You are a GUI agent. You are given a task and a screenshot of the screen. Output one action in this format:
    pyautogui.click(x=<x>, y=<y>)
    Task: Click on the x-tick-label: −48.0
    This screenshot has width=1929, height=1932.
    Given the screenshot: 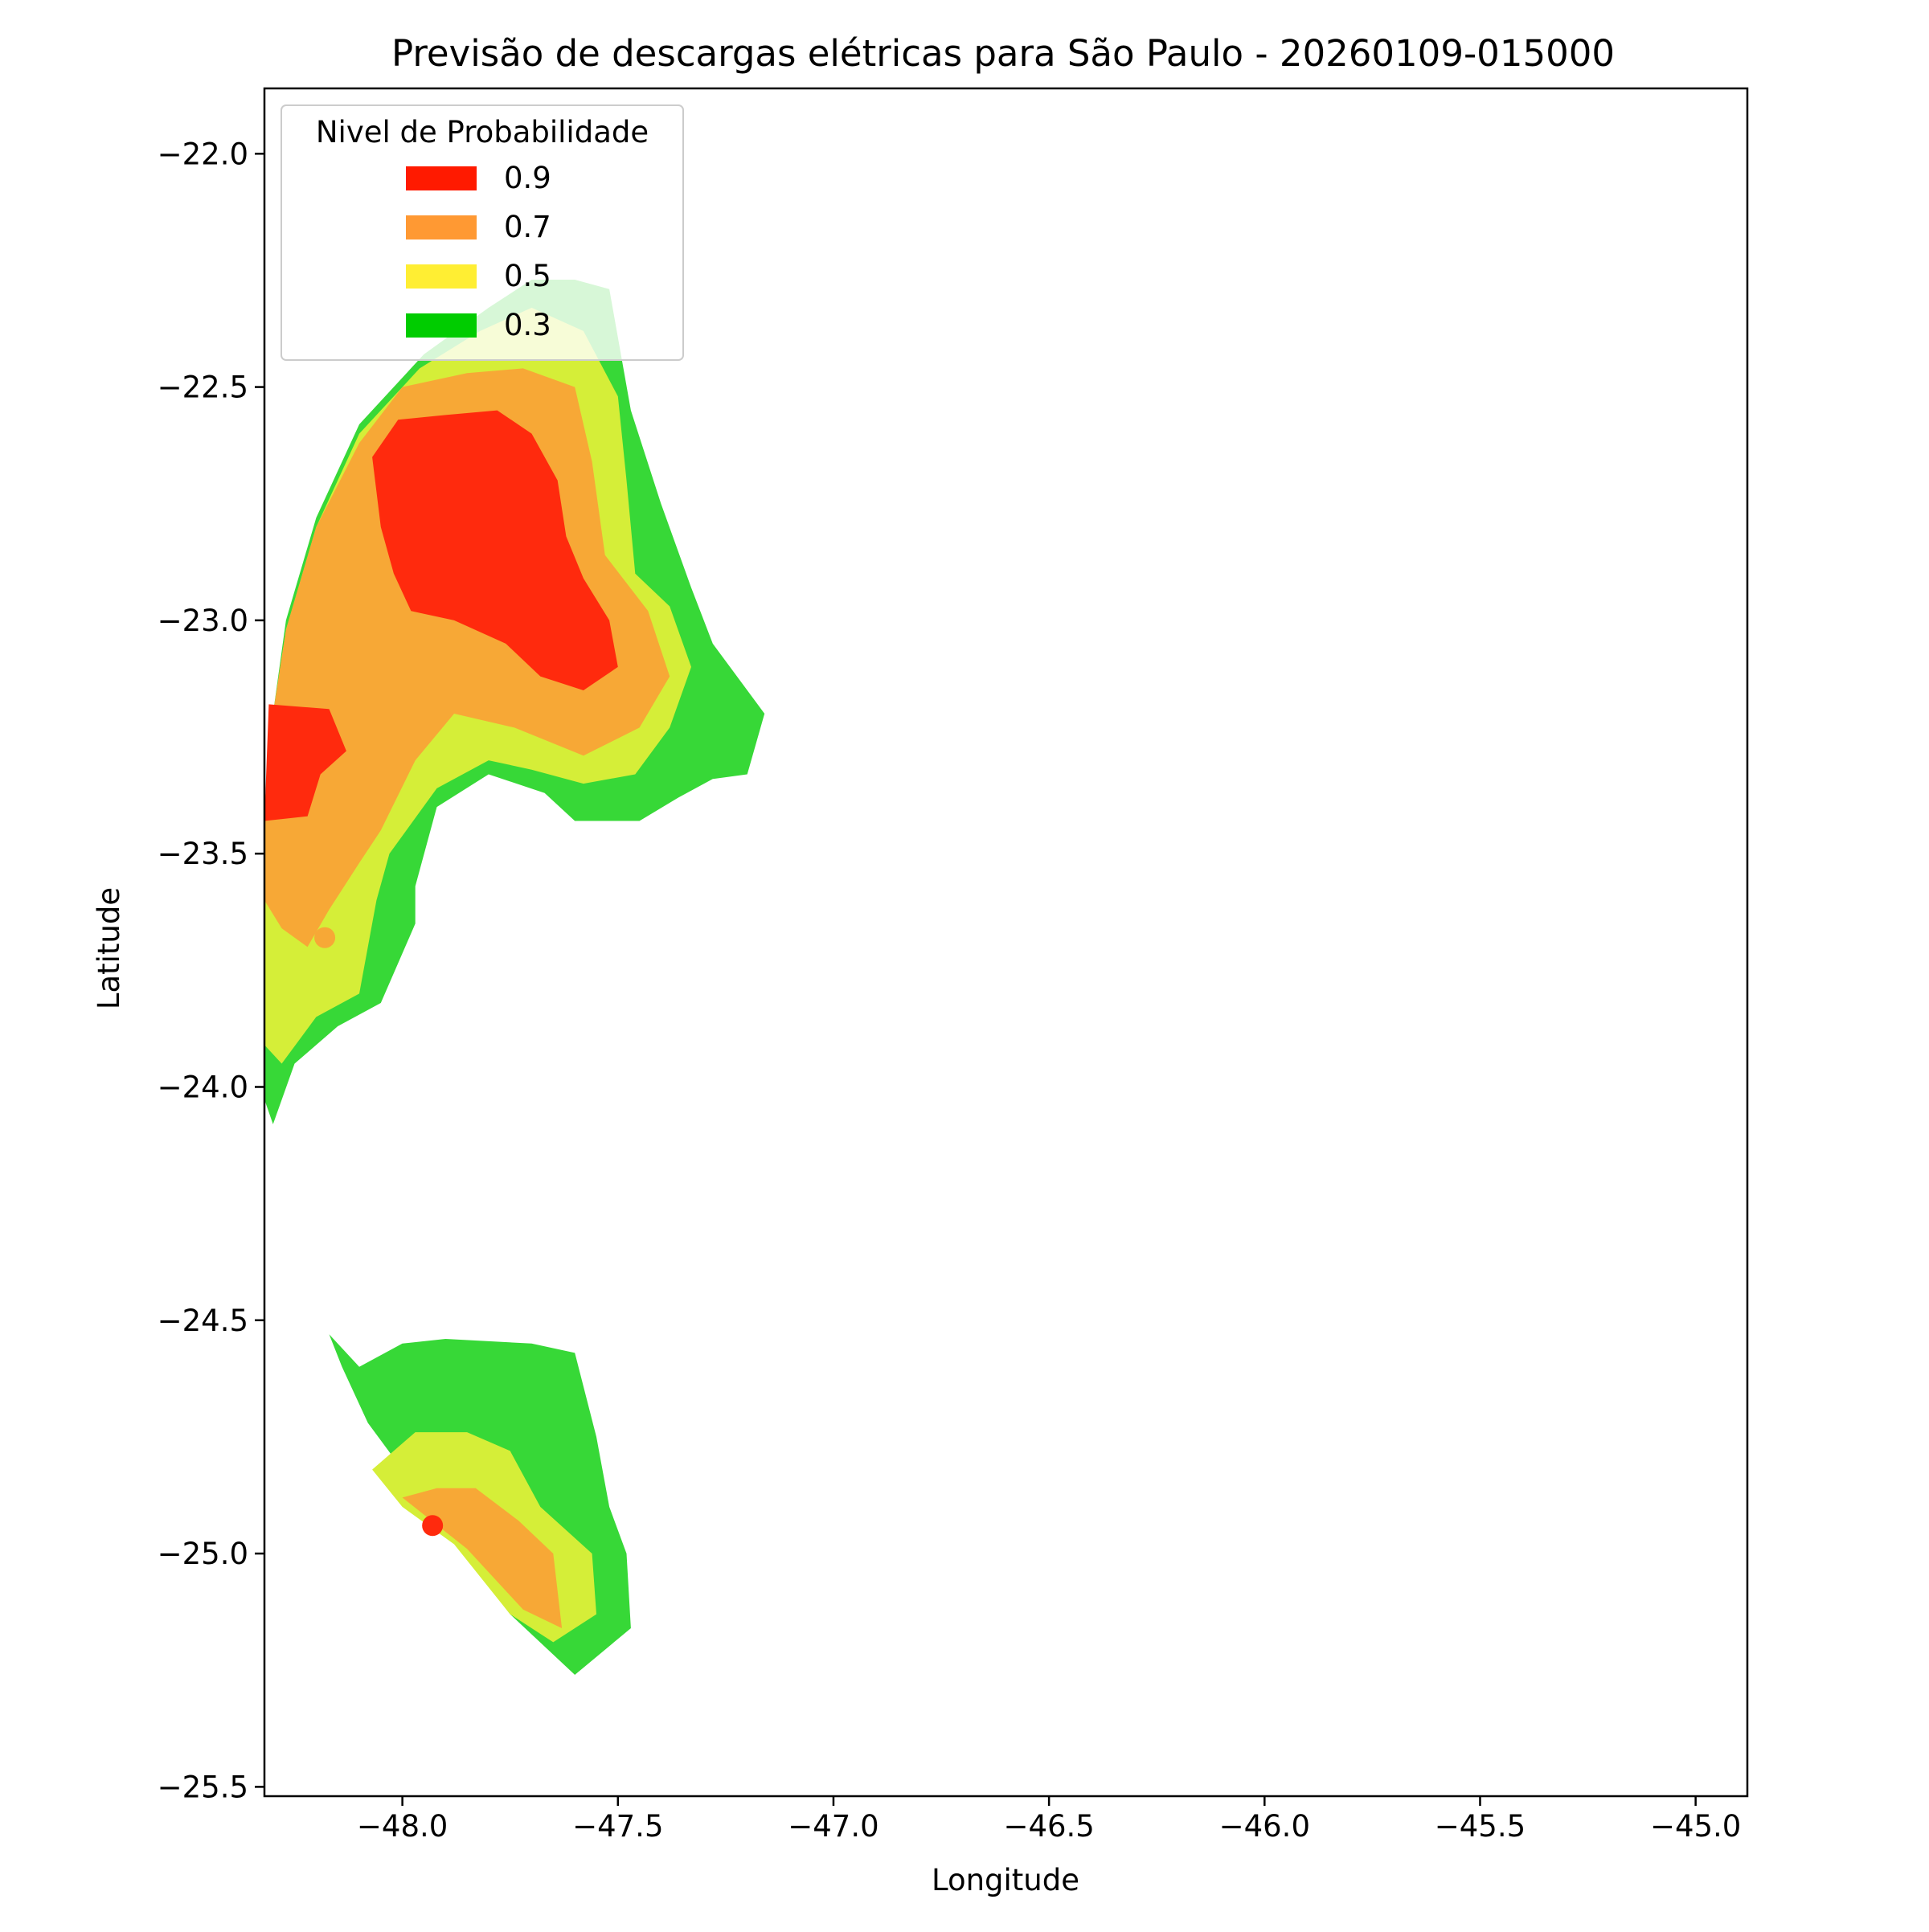 What is the action you would take?
    pyautogui.click(x=402, y=1826)
    